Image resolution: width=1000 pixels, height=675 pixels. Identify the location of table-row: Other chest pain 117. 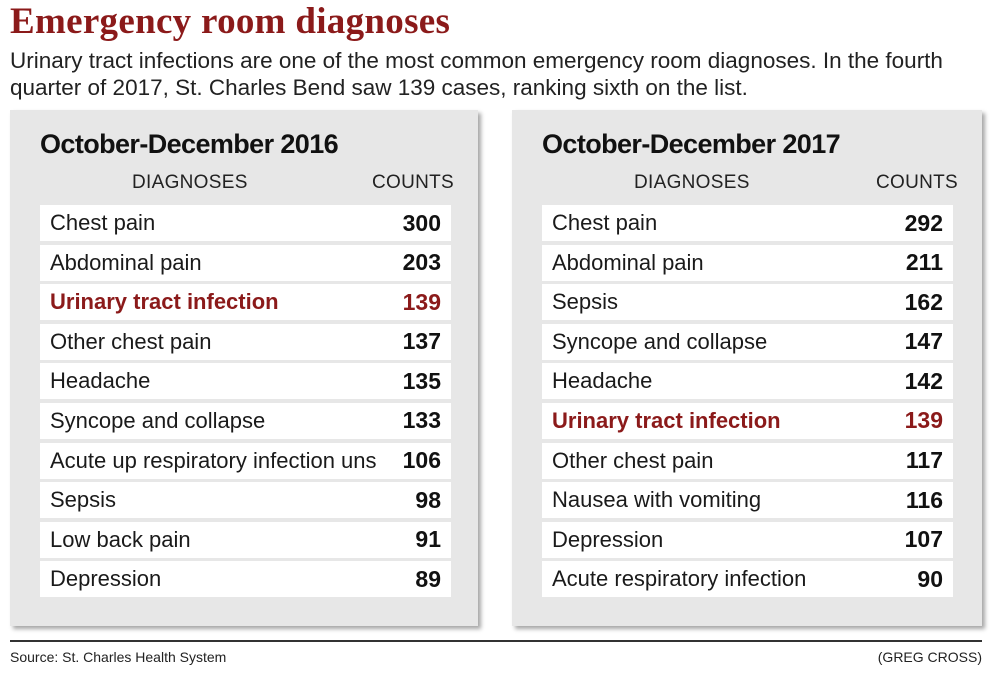
(747, 460).